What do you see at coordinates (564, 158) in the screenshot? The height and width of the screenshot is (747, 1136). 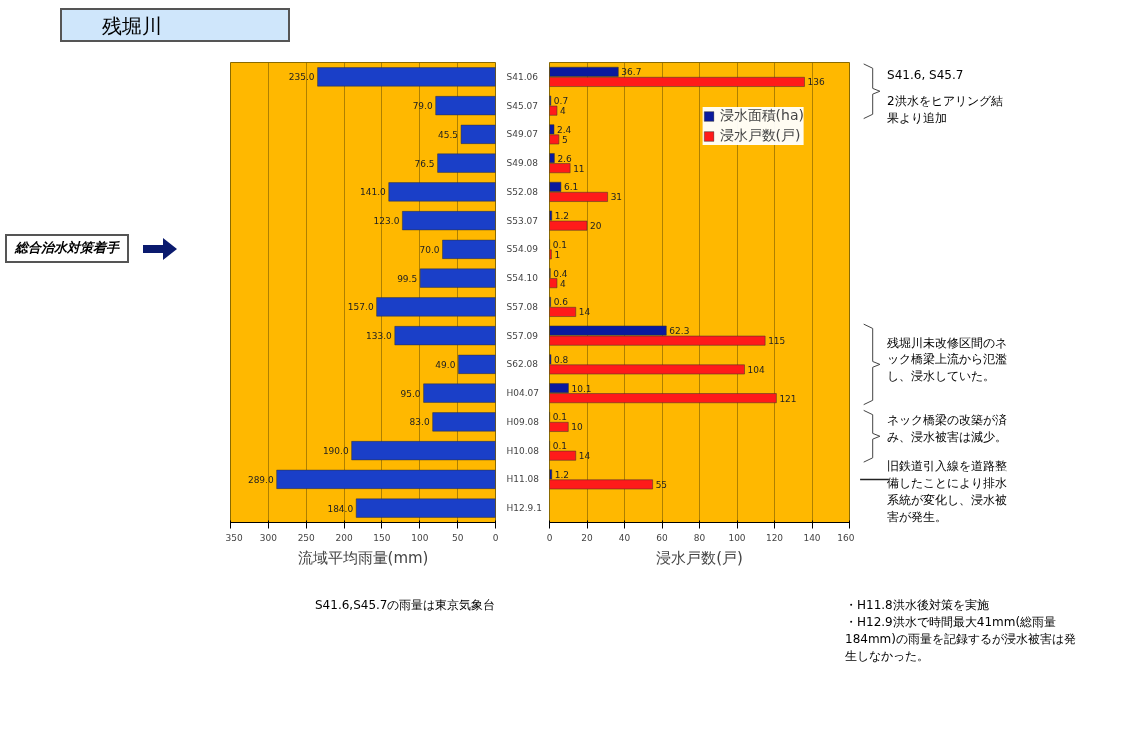 I see `data-label: 2.6` at bounding box center [564, 158].